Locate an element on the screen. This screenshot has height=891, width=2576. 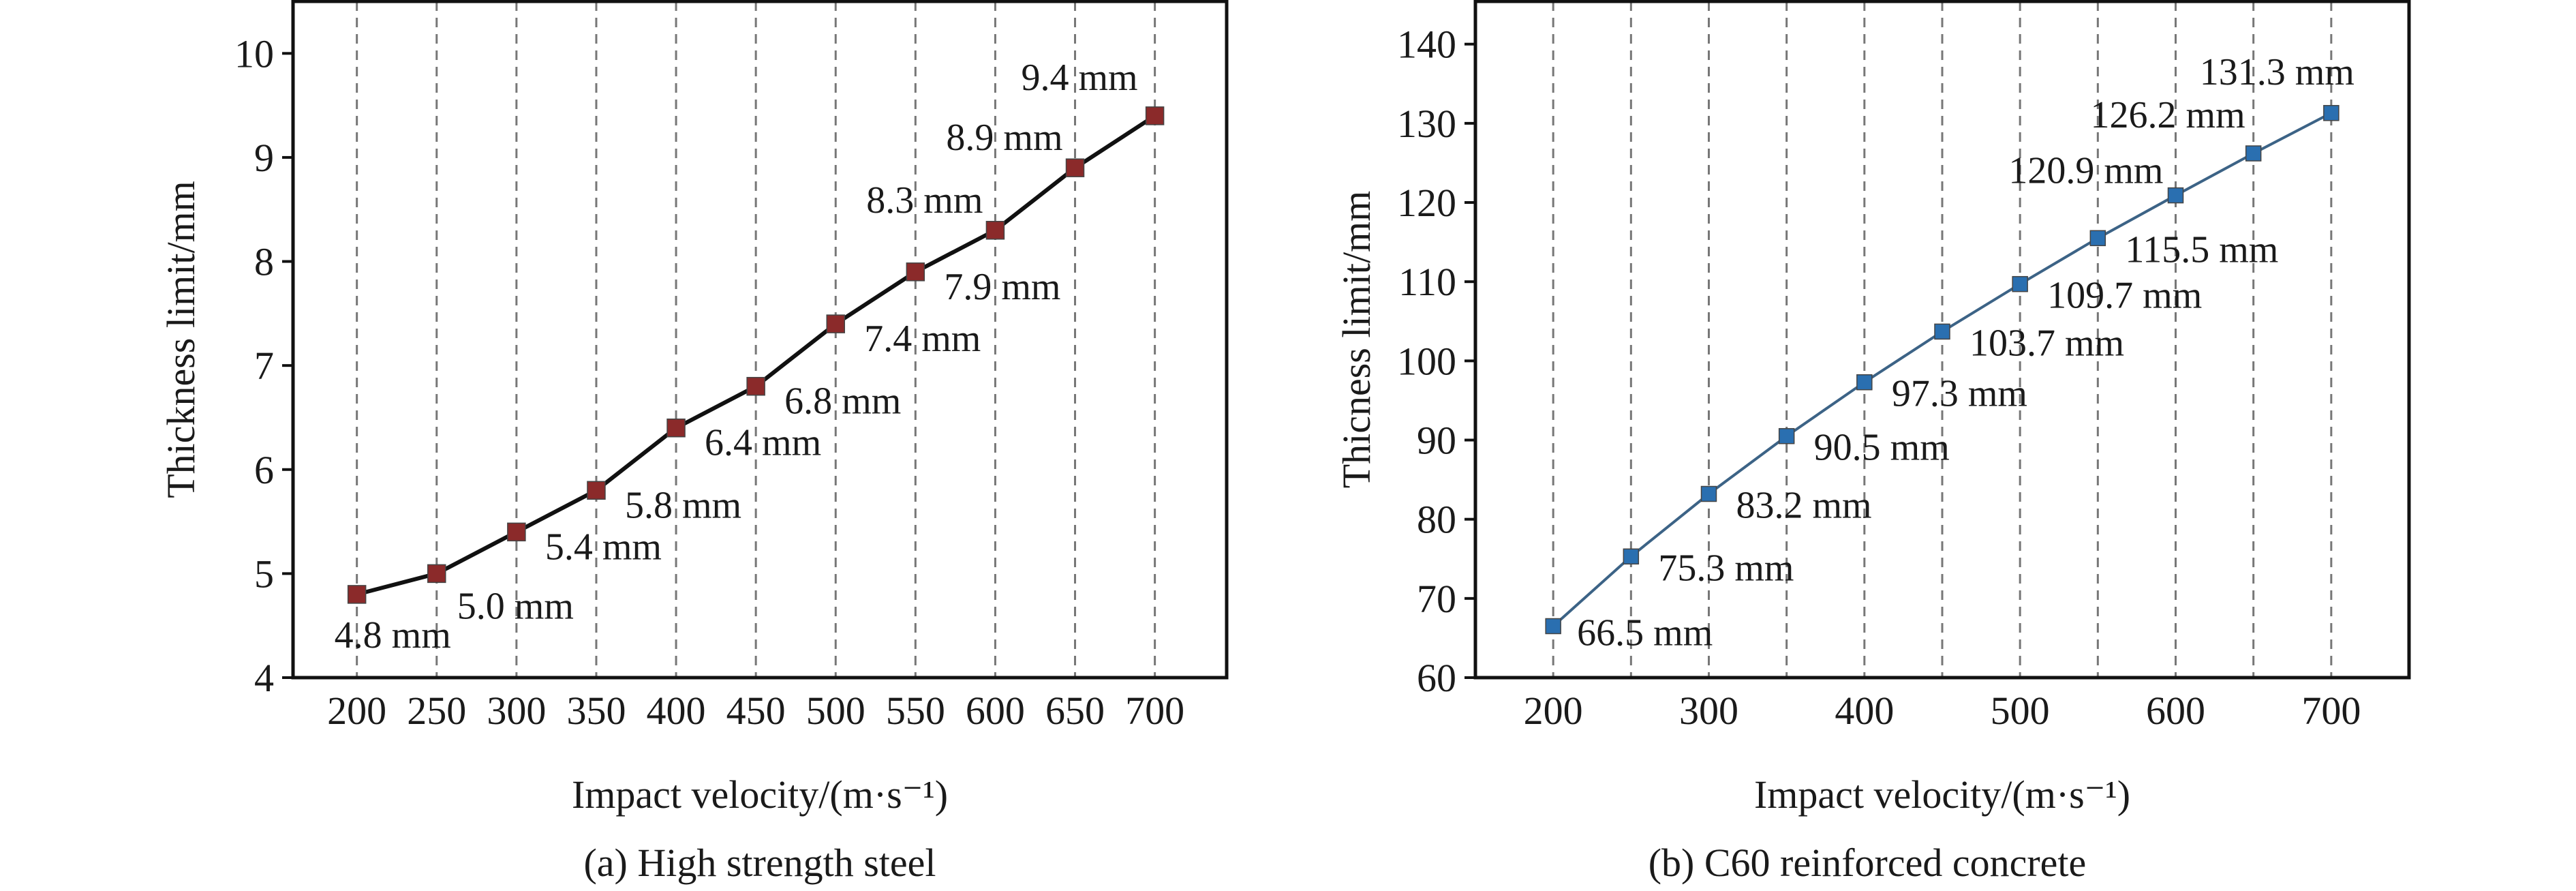
x-tick-label: 350 is located at coordinates (596, 711).